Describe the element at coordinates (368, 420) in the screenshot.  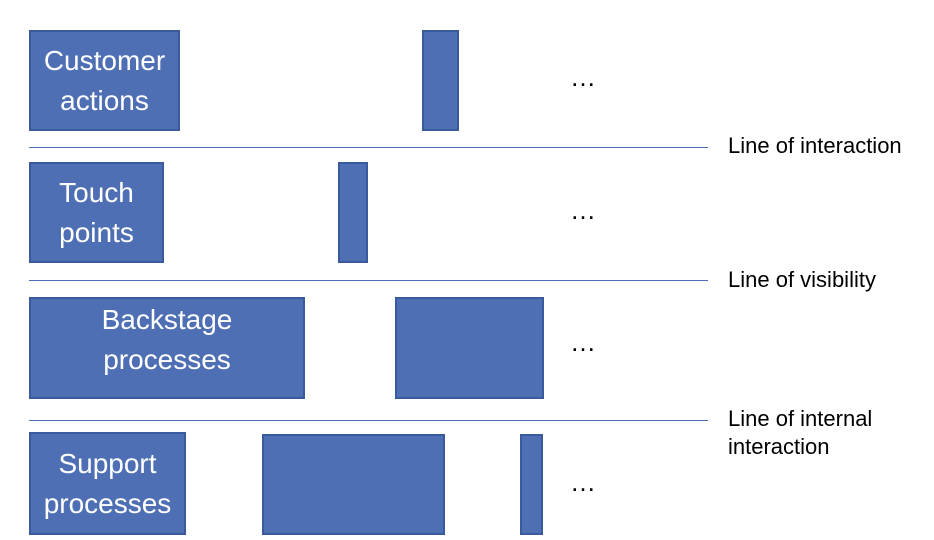
I see `line-of-internal-interaction` at that location.